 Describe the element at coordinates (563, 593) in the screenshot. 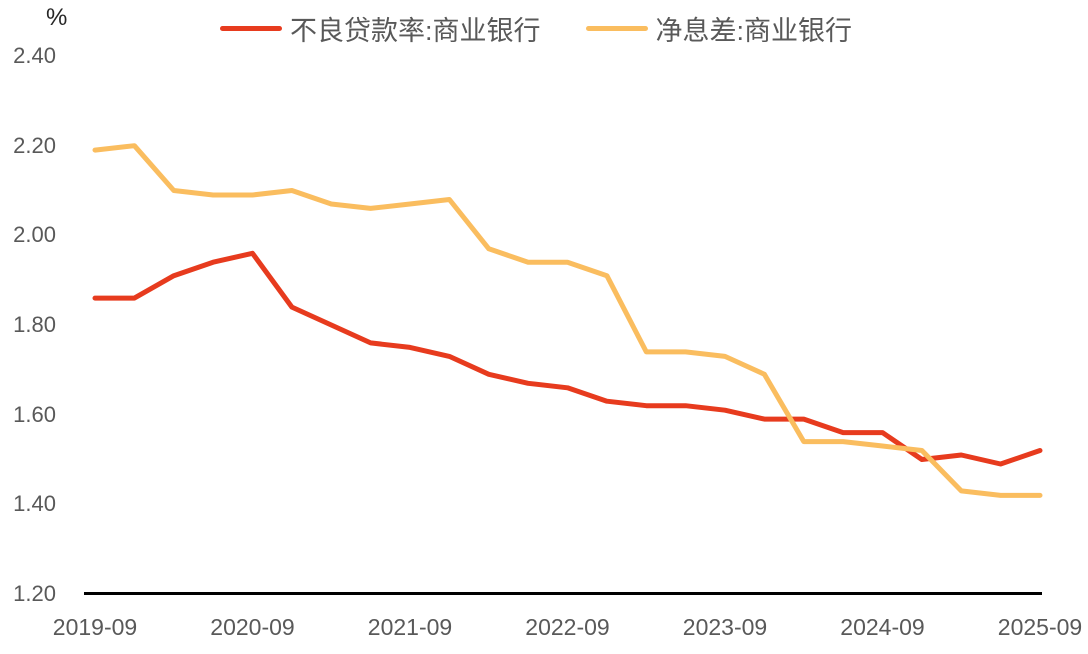

I see `x-axis-line` at that location.